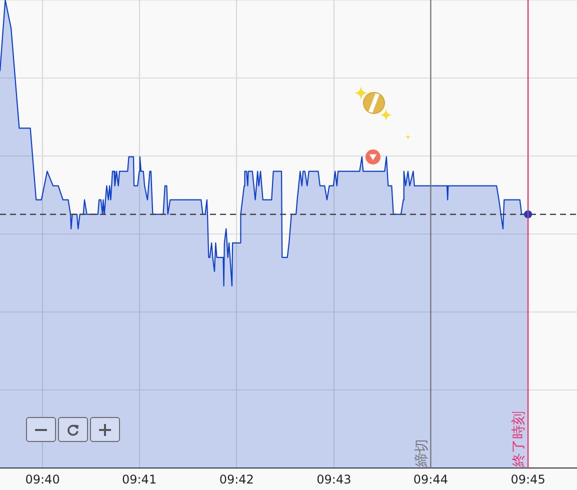 This screenshot has width=577, height=490. What do you see at coordinates (430, 479) in the screenshot?
I see `x-tick-label: 09:44` at bounding box center [430, 479].